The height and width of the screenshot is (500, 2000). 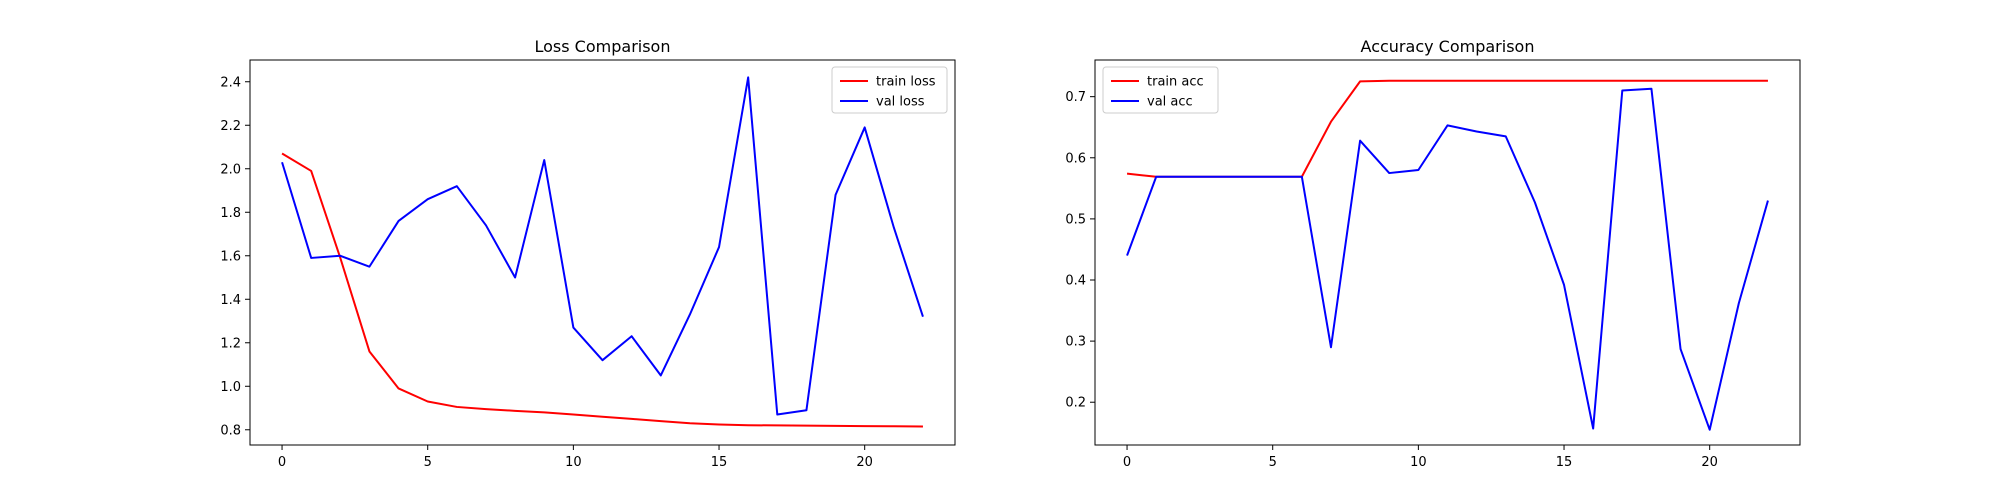 I want to click on accuracy-x-tick-label-3: 15, so click(x=1564, y=462).